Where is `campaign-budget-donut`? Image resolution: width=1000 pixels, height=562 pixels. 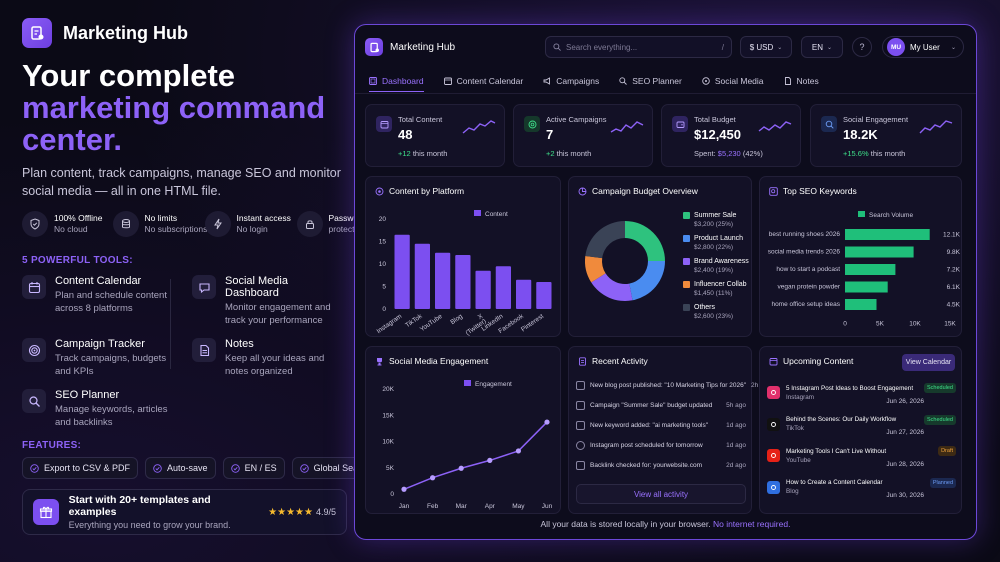
campaign-budget-donut is located at coordinates (625, 261).